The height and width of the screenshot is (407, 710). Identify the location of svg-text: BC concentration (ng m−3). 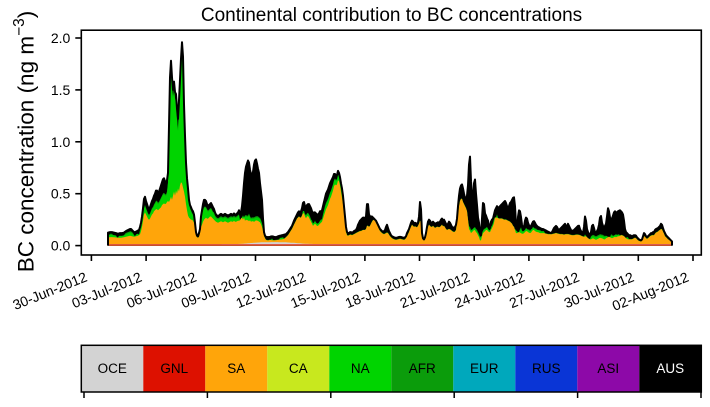
(25, 142).